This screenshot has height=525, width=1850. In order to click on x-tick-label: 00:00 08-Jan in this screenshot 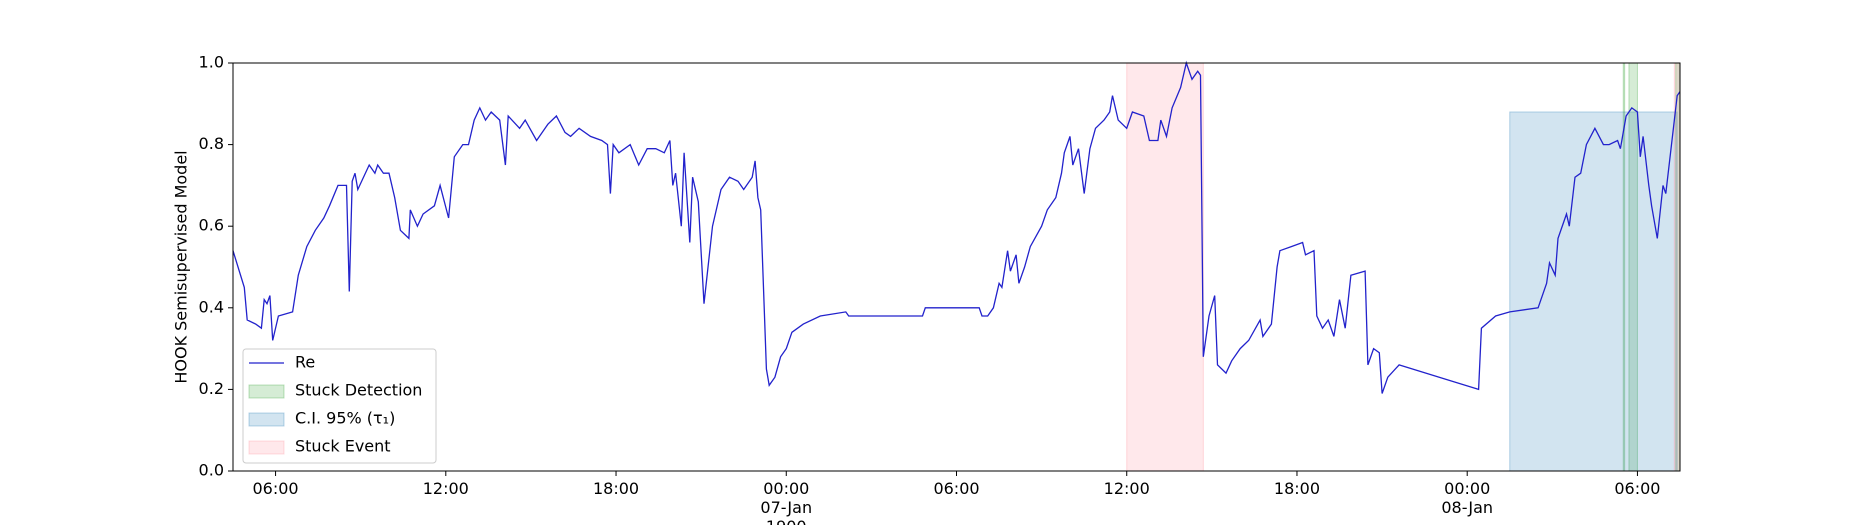, I will do `click(1467, 498)`.